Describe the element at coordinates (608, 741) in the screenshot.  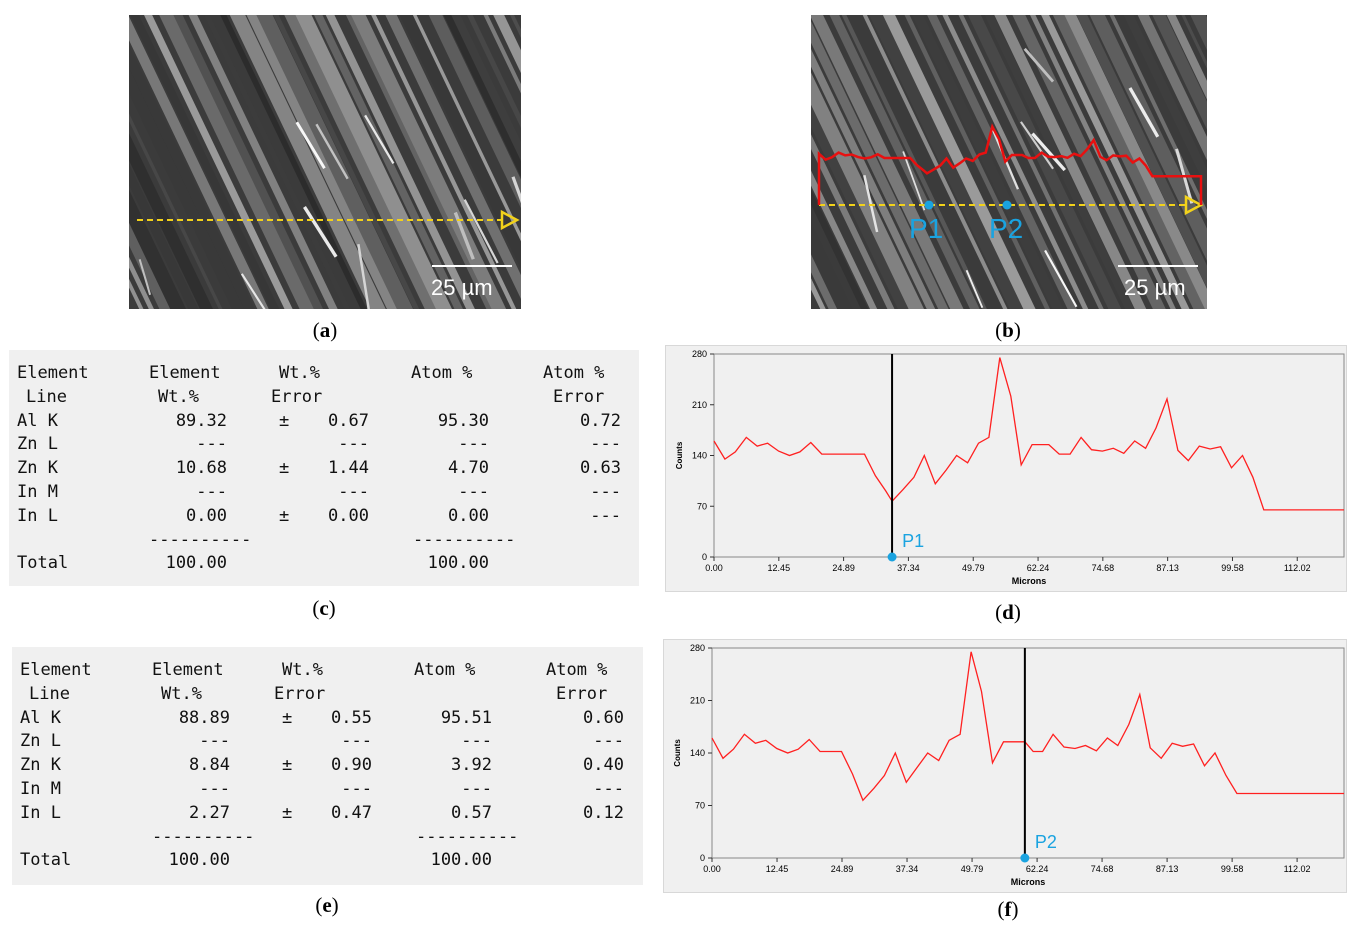
I see `table-cell-atom-error: ---` at that location.